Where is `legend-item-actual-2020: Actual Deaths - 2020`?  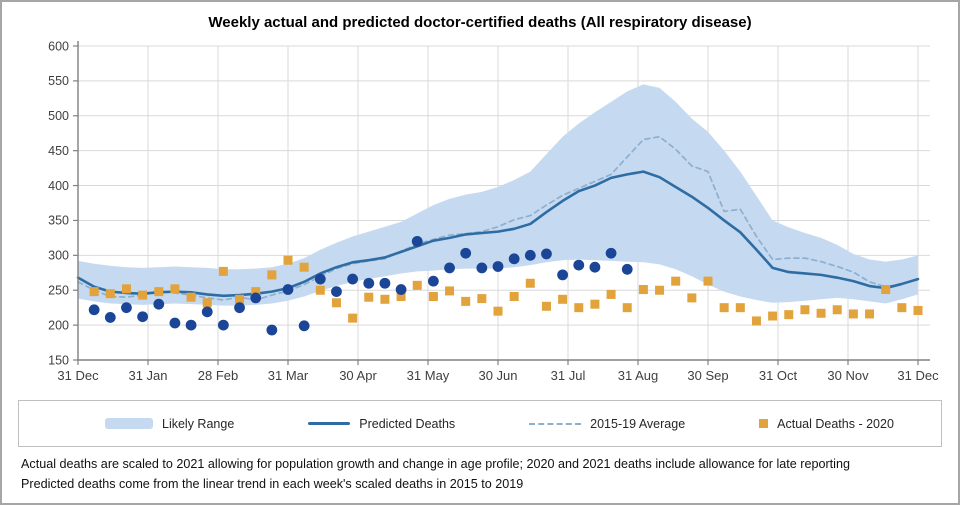 legend-item-actual-2020: Actual Deaths - 2020 is located at coordinates (826, 424).